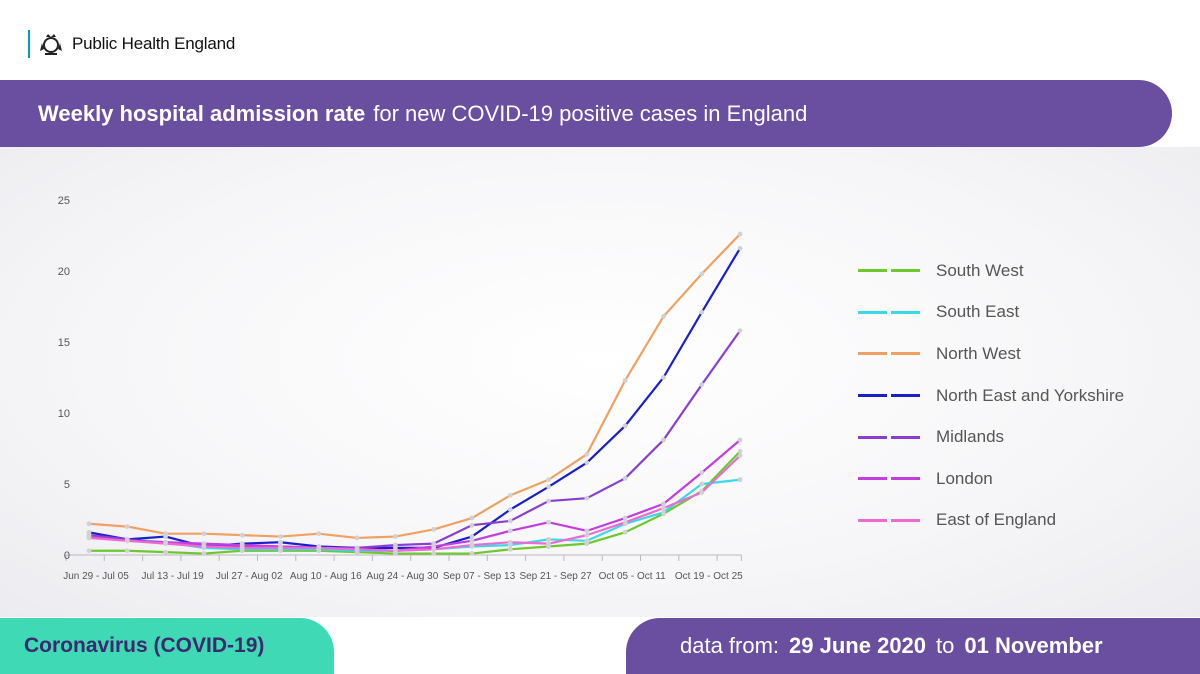 This screenshot has width=1200, height=674. I want to click on x-tick-label: Jul 27 - Aug 02, so click(249, 576).